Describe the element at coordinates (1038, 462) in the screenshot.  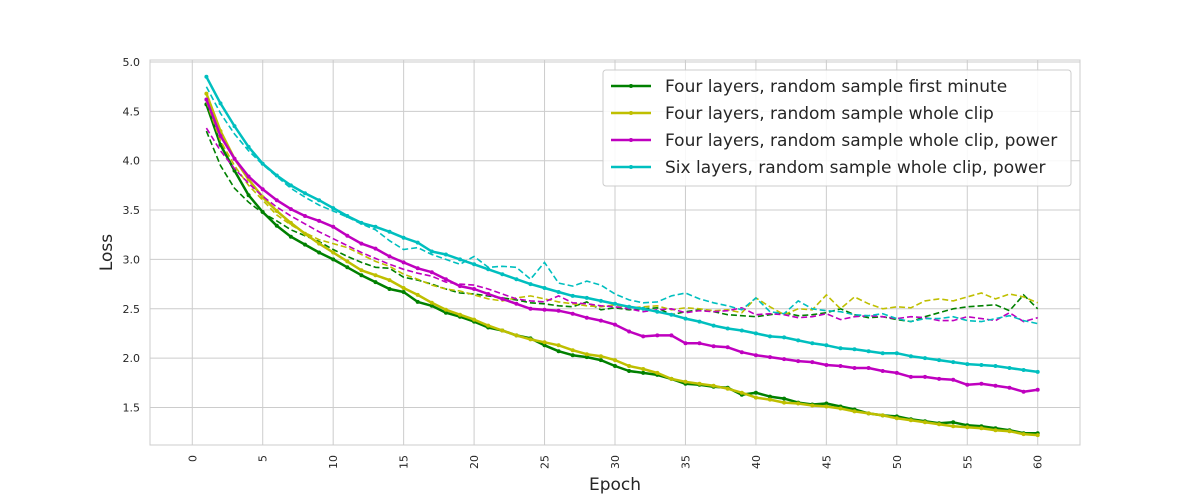
I see `x-tick-label: 60` at that location.